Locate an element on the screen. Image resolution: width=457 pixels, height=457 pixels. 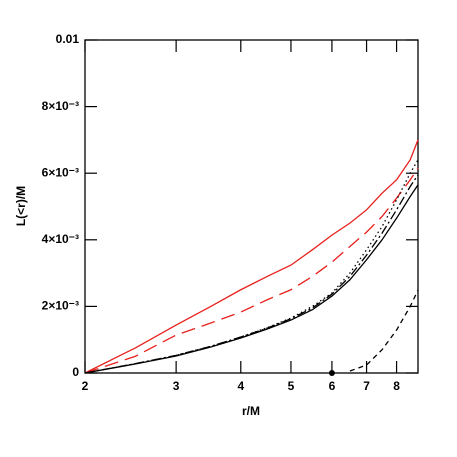
x-tick-label: 8 is located at coordinates (396, 386).